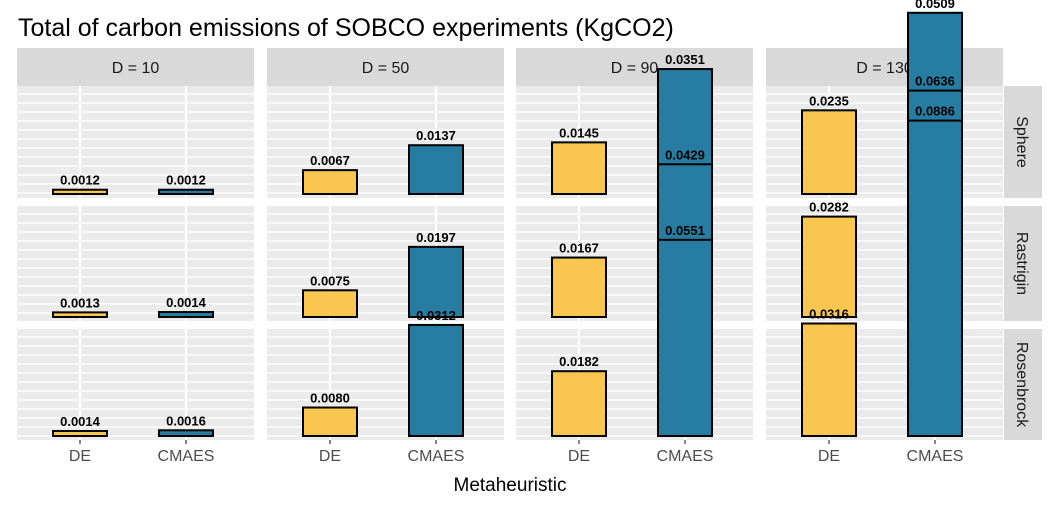 This screenshot has height=507, width=1050. Describe the element at coordinates (685, 230) in the screenshot. I see `data-label: 0.0551` at that location.